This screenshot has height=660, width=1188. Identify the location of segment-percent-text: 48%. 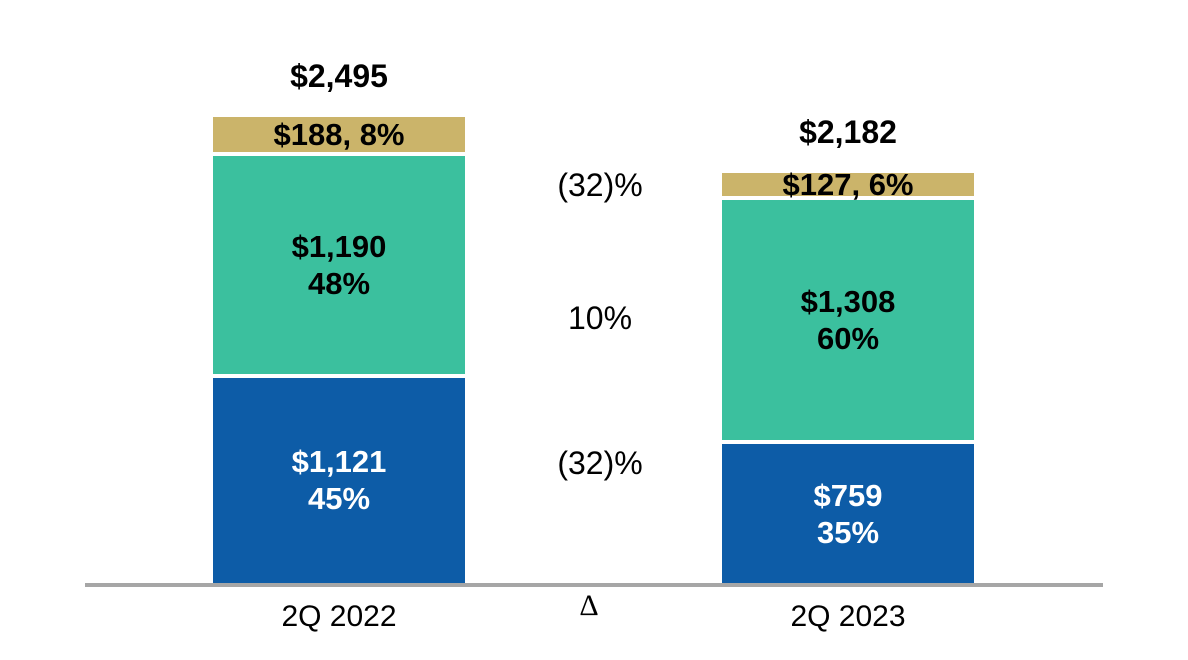
(339, 283).